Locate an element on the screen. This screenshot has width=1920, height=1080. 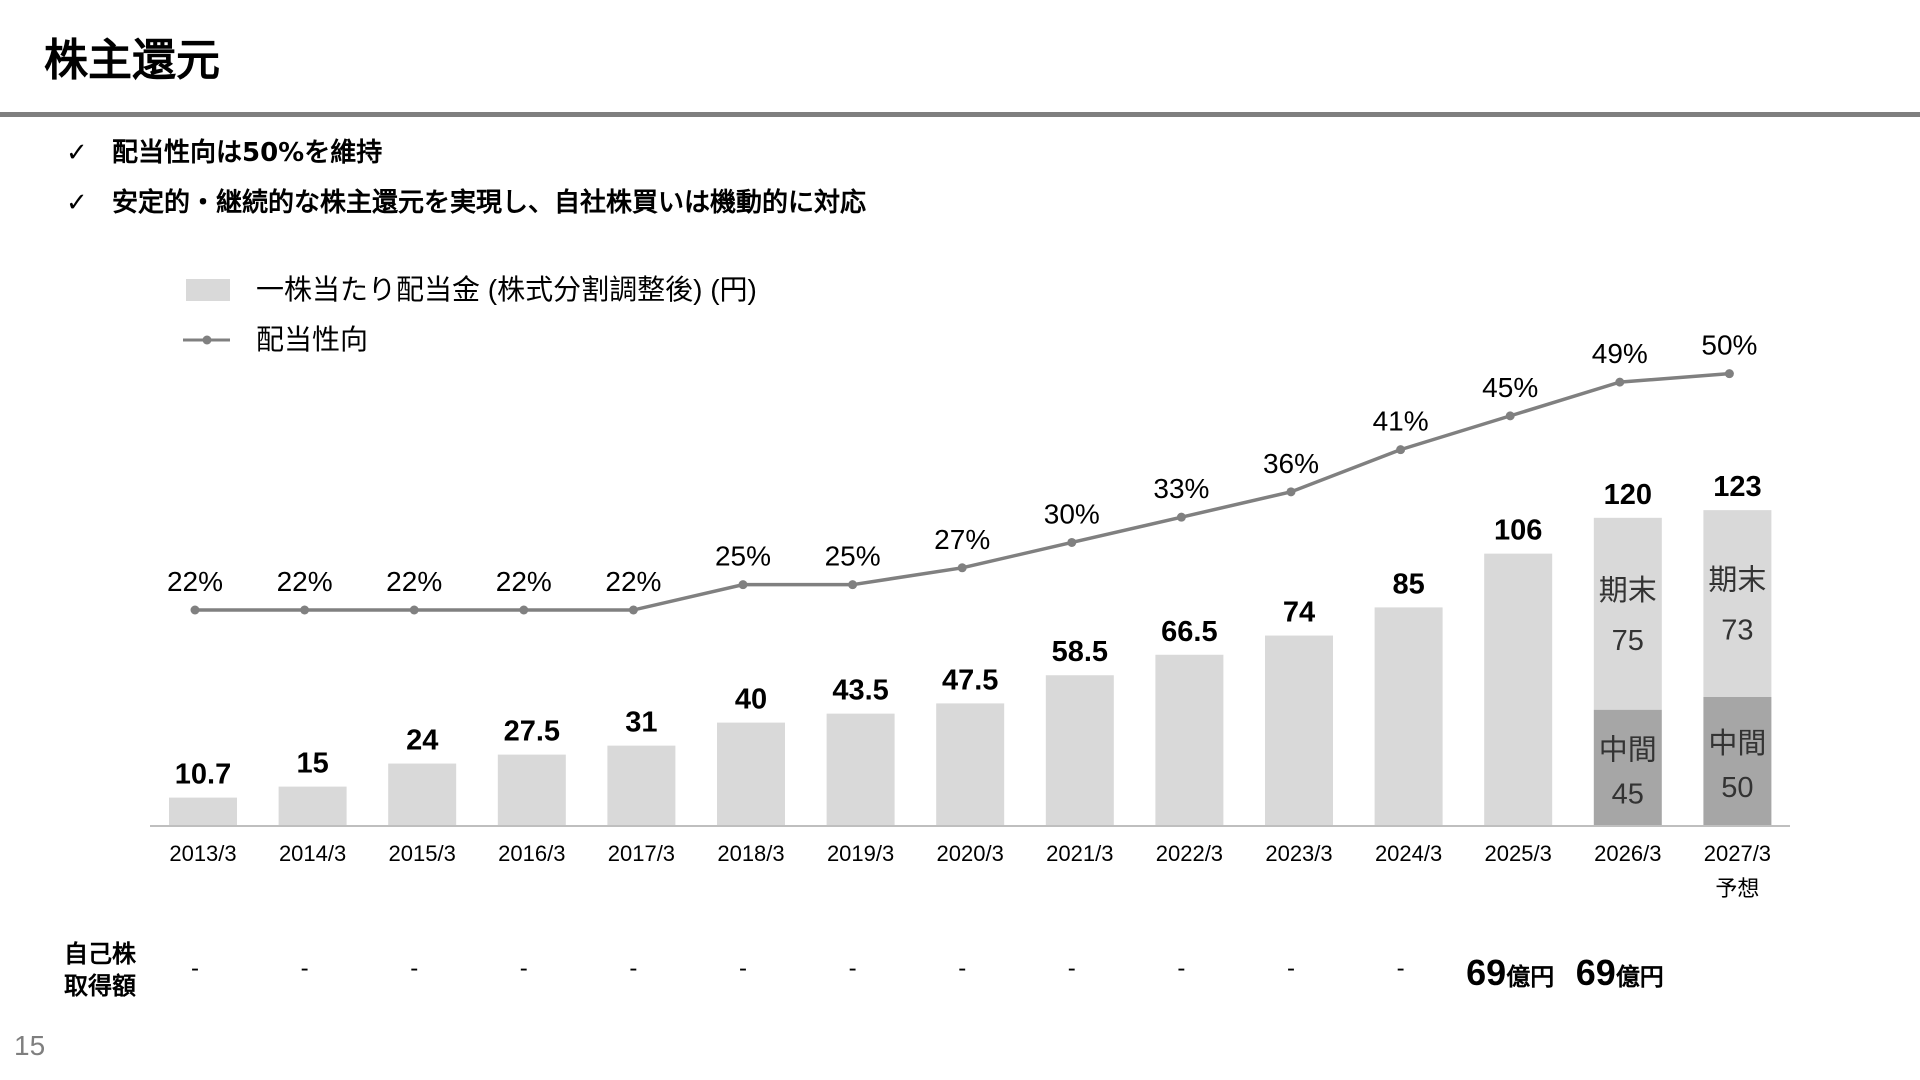
payout-ratio-label: 27% is located at coordinates (962, 539).